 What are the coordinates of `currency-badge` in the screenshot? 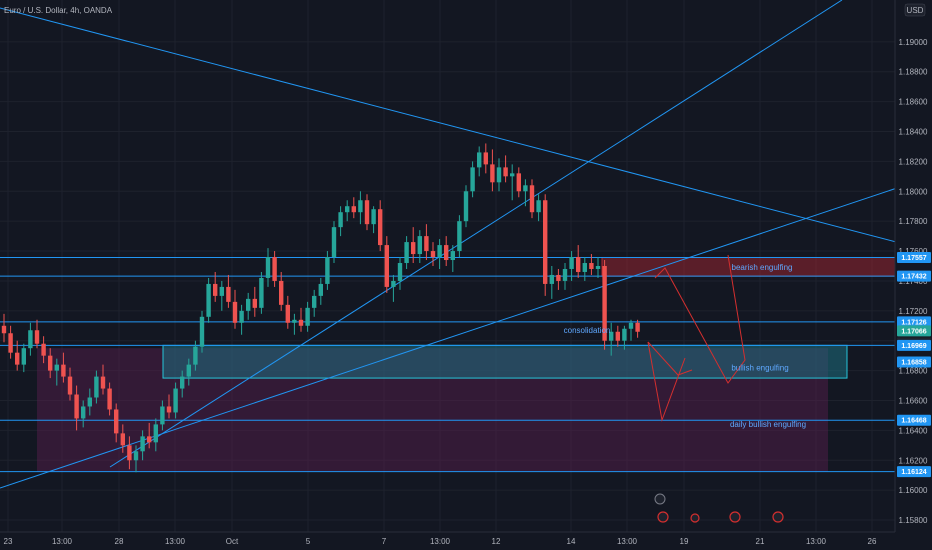 It's located at (915, 10).